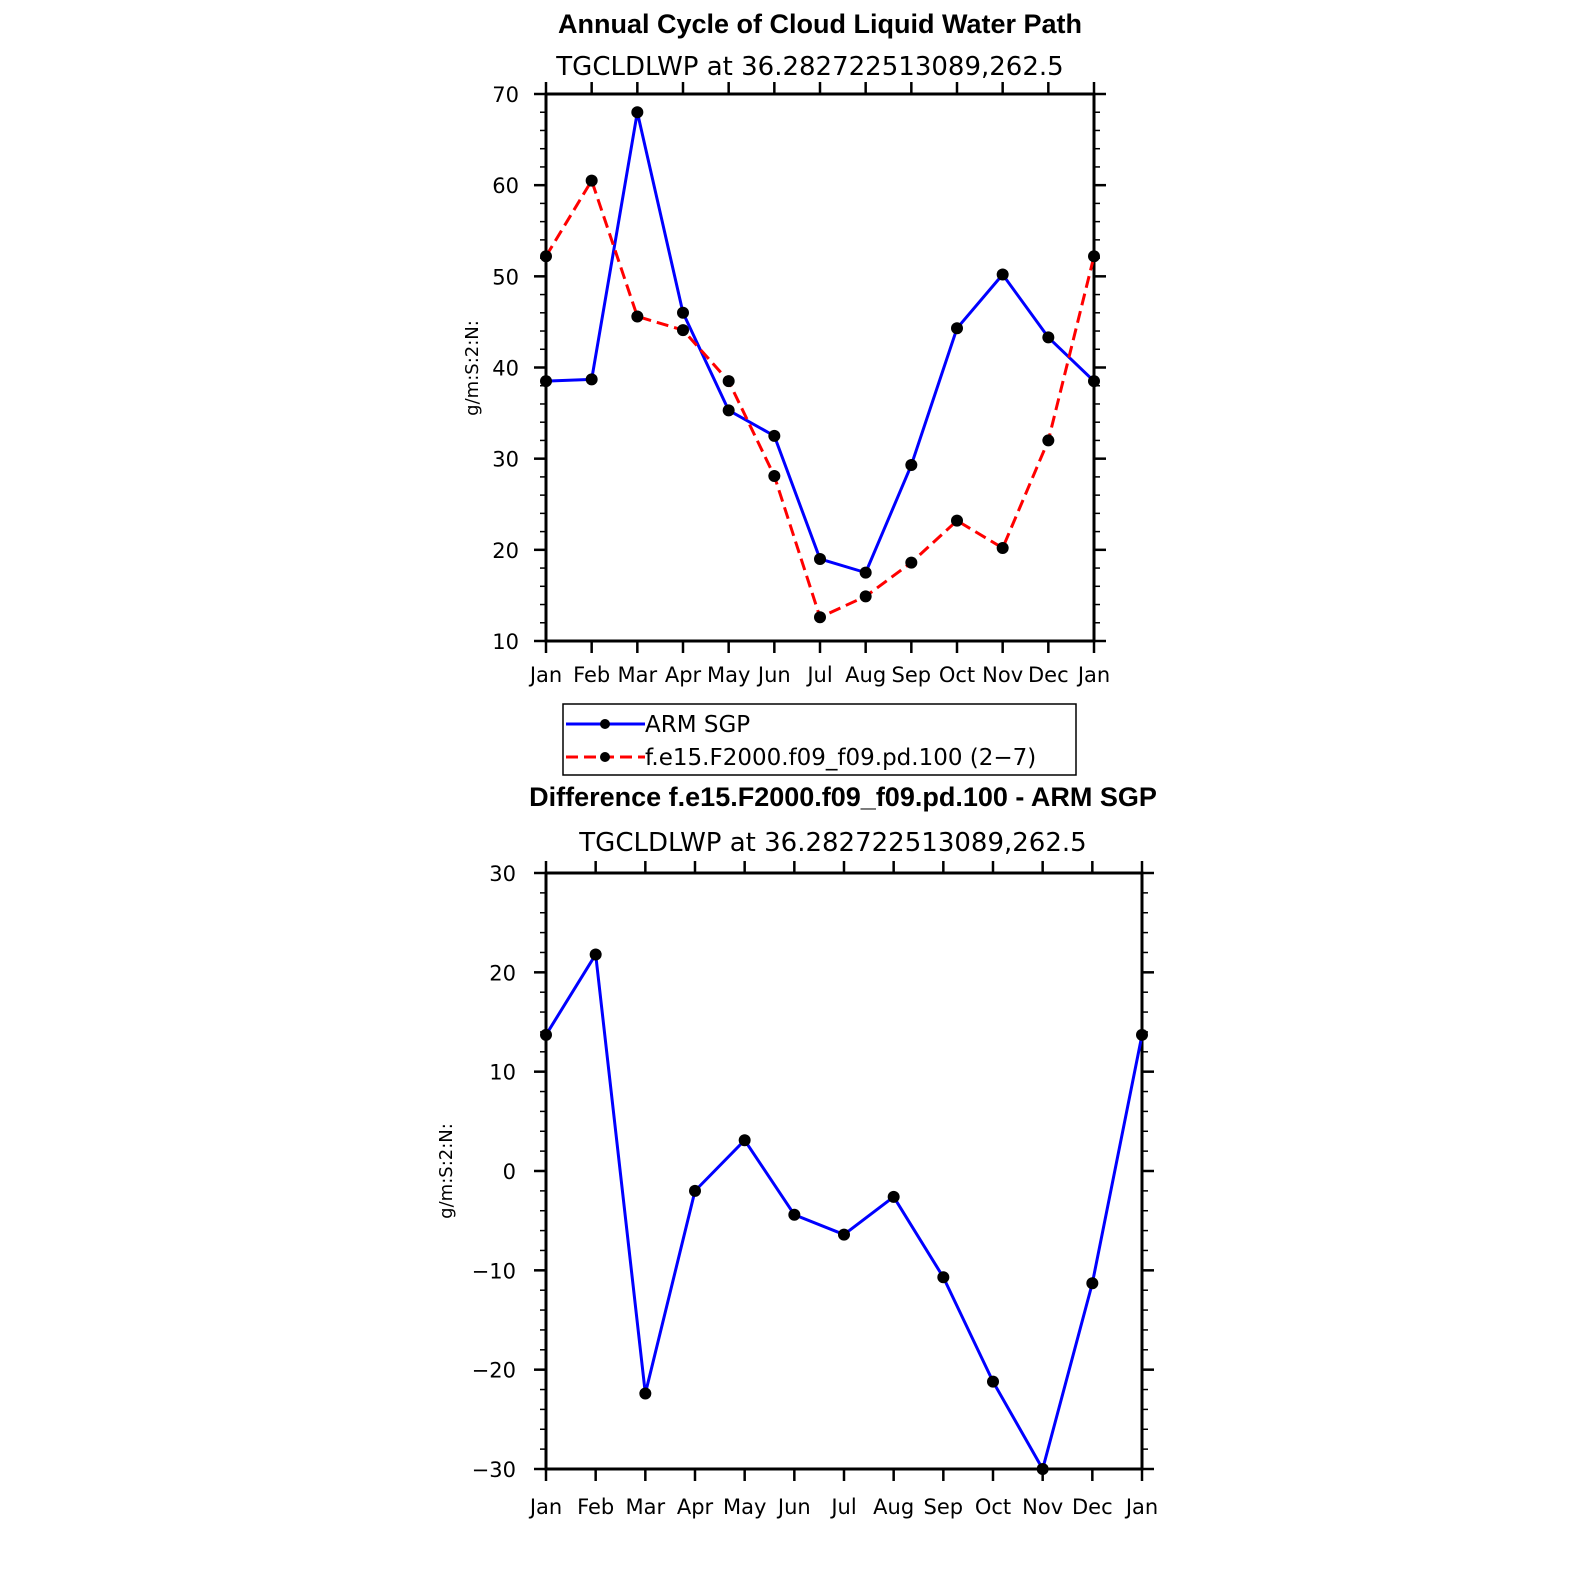 The width and height of the screenshot is (1585, 1585). What do you see at coordinates (509, 1172) in the screenshot?
I see `y-tick-label: 0` at bounding box center [509, 1172].